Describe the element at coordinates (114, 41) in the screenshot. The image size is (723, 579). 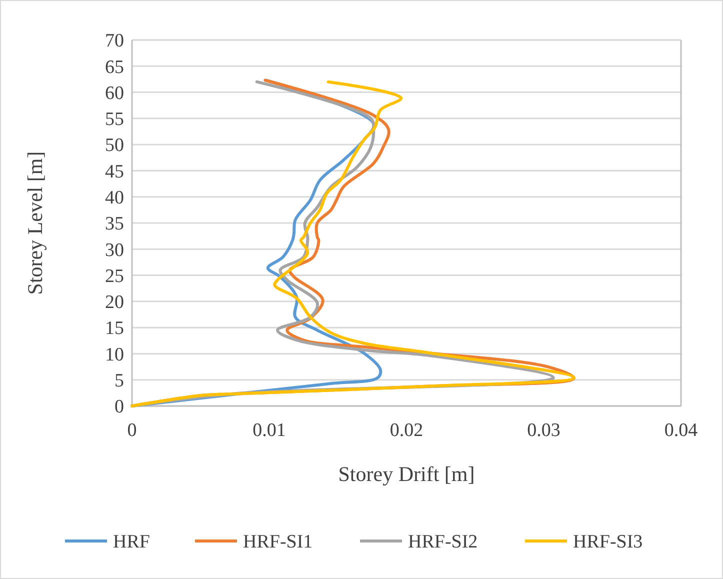
I see `y-tick-label: 70` at that location.